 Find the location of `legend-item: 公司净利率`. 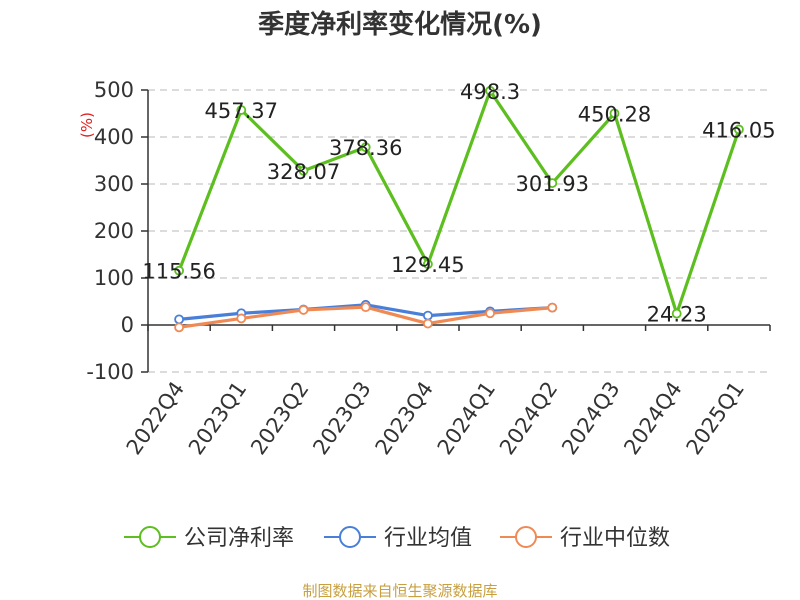

legend-item: 公司净利率 is located at coordinates (209, 538).